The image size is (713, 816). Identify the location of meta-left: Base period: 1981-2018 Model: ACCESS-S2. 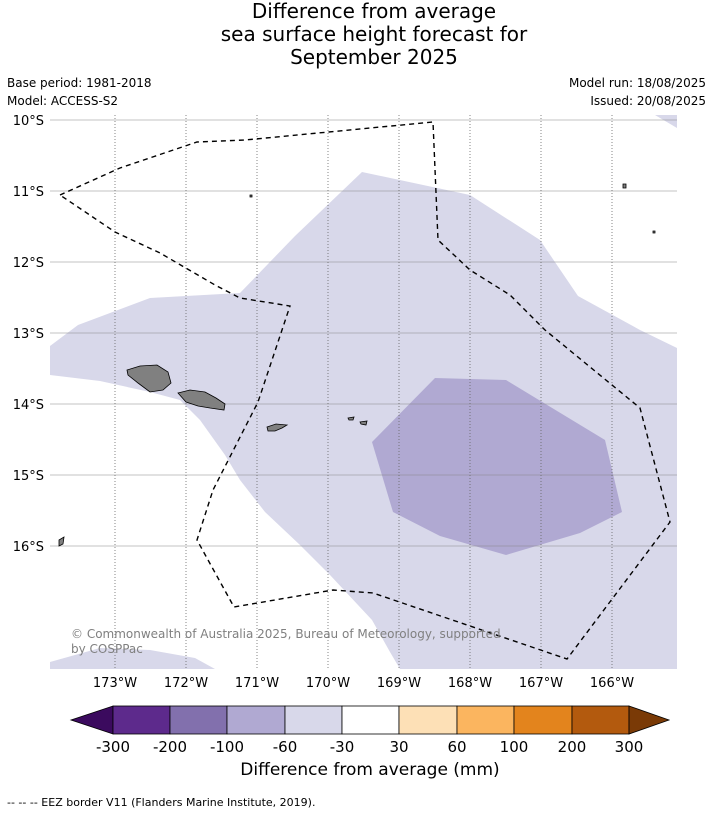
(79, 92).